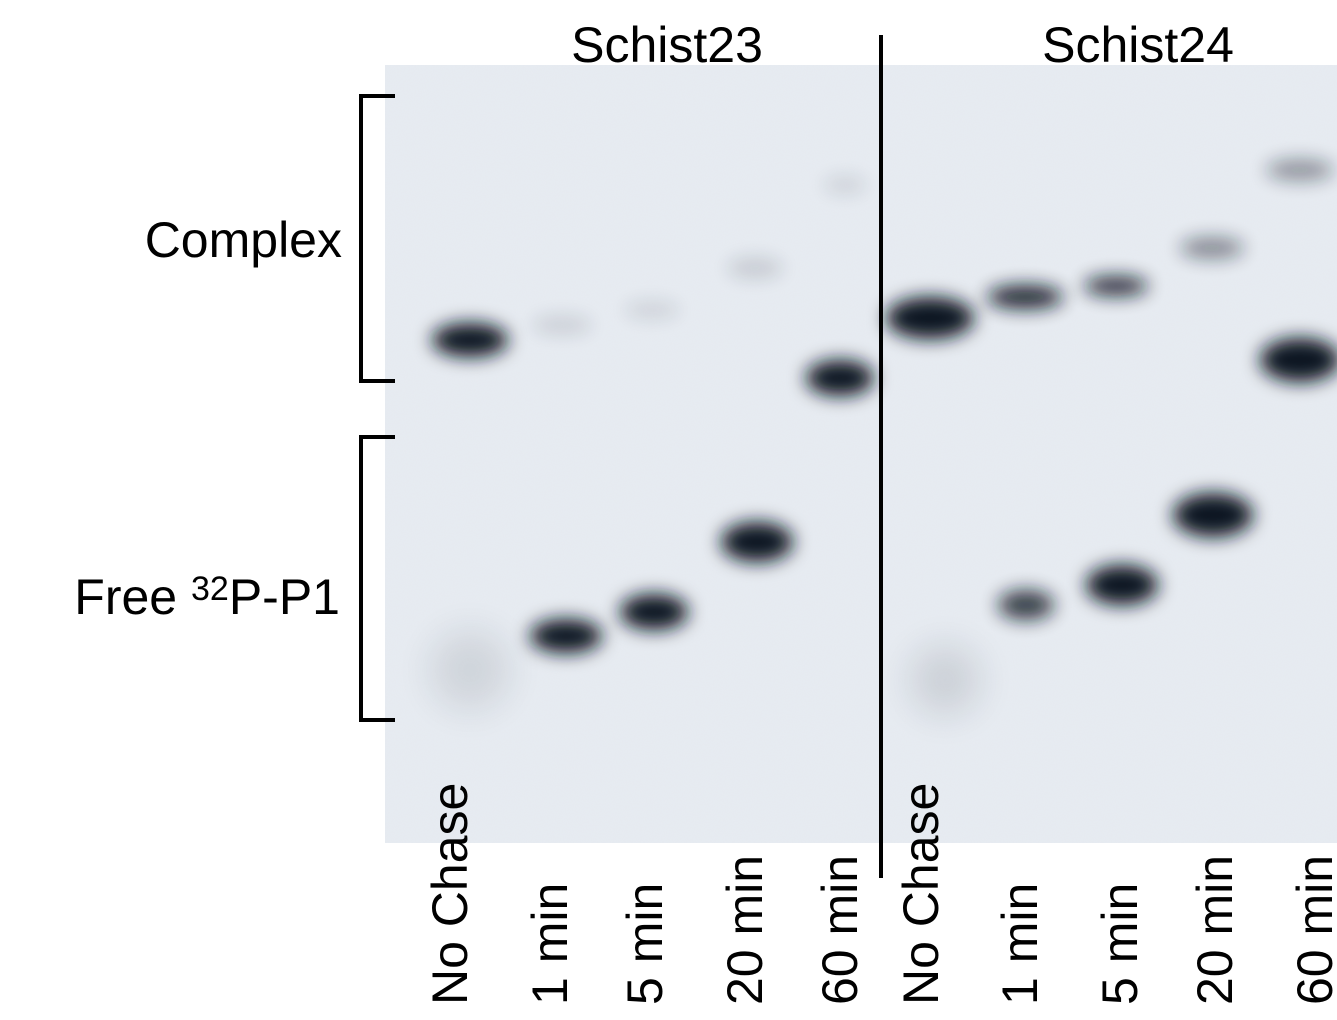  What do you see at coordinates (210, 589) in the screenshot?
I see `superscript: 32` at bounding box center [210, 589].